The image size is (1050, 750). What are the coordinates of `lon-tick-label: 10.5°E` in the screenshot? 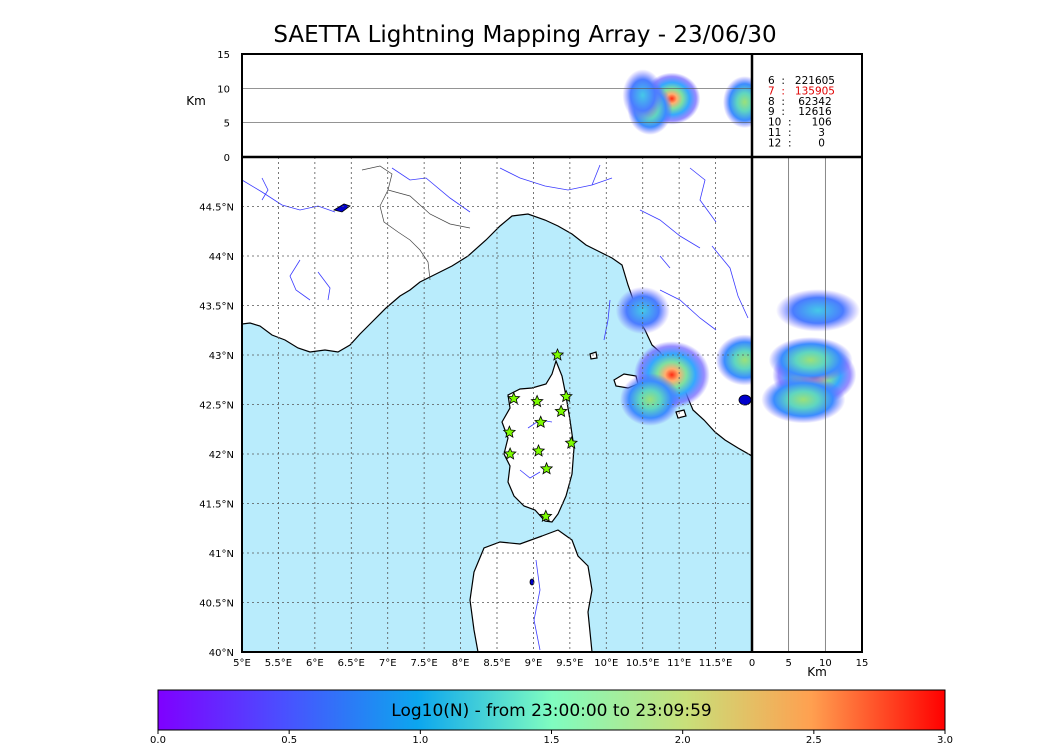 It's located at (643, 663).